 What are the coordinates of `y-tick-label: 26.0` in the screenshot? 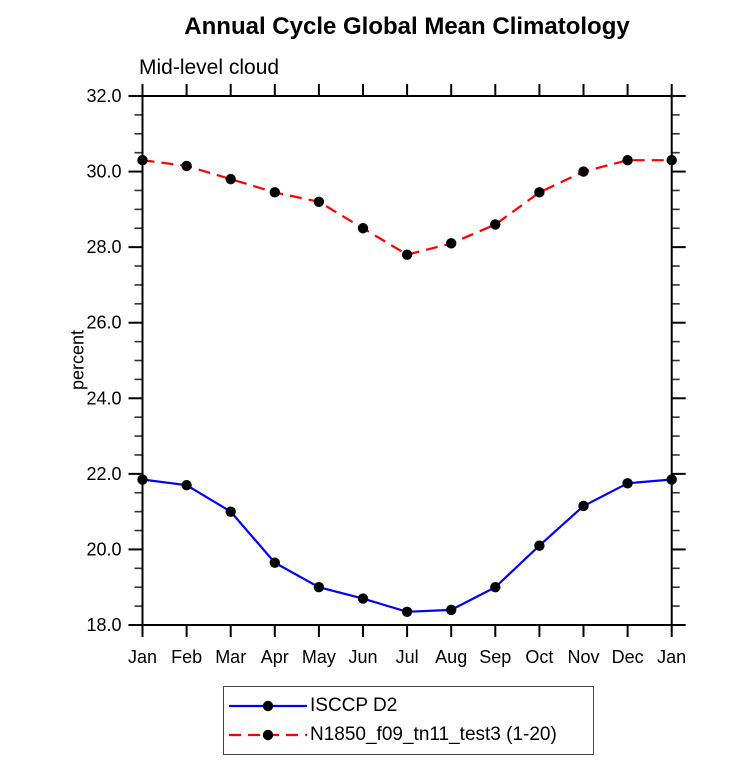 It's located at (103, 323).